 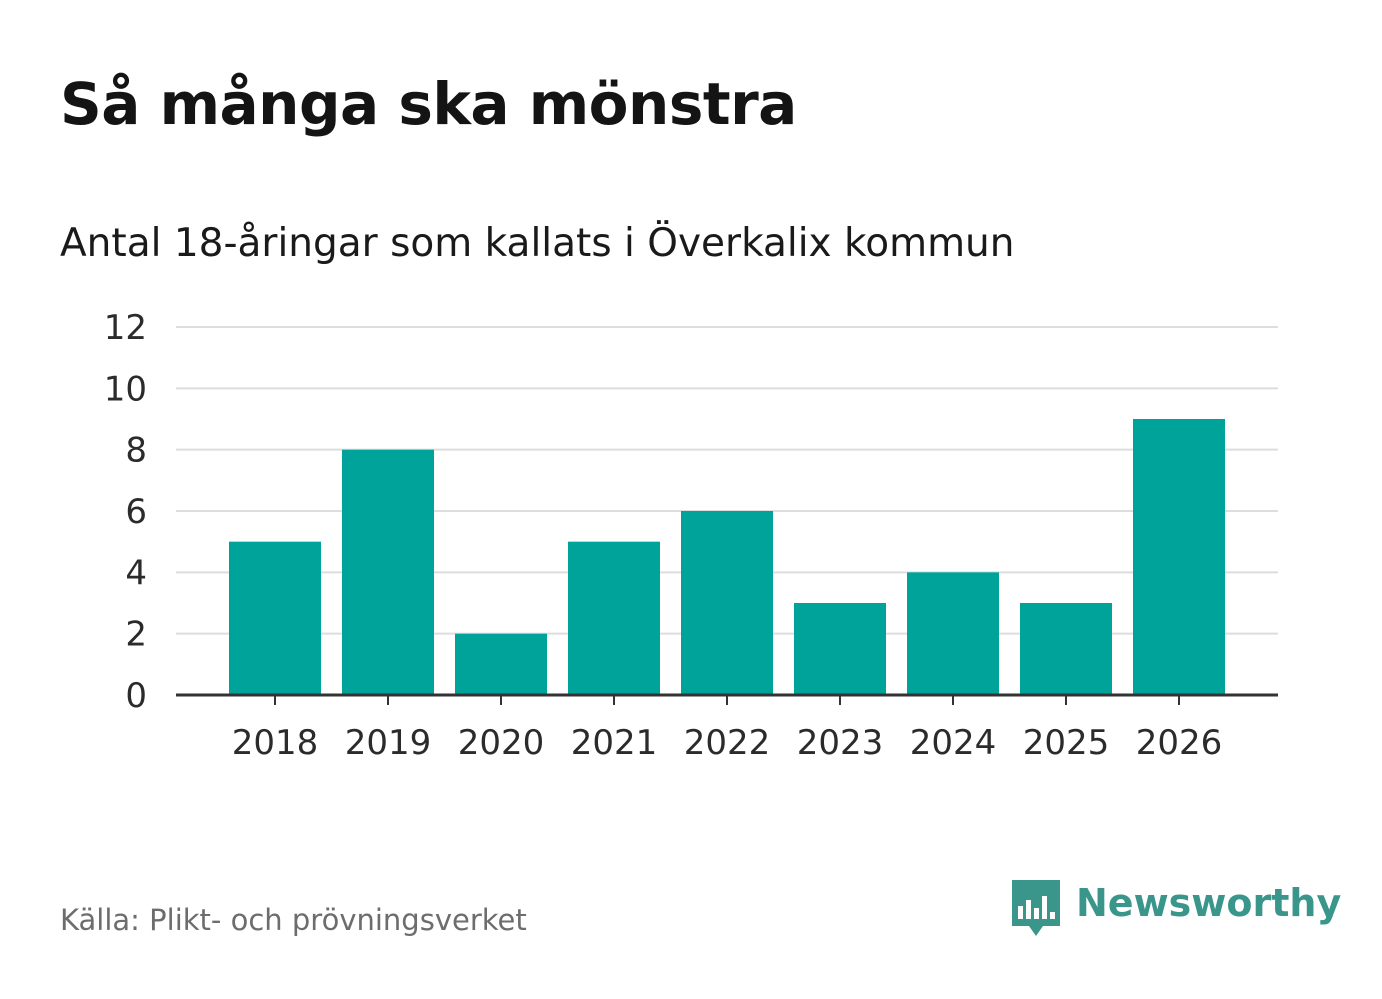 What do you see at coordinates (840, 743) in the screenshot?
I see `x-tick-label: 2023` at bounding box center [840, 743].